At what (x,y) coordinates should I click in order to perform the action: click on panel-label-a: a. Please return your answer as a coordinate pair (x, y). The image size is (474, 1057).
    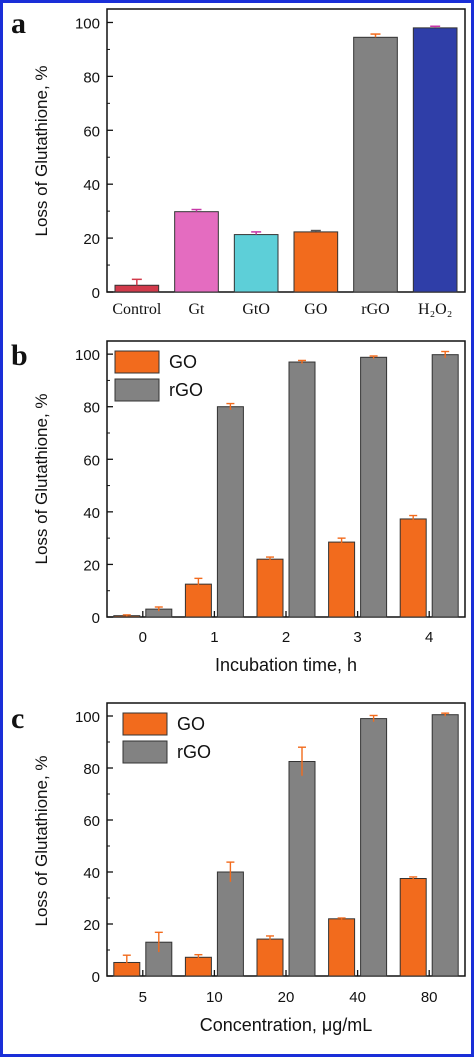
    Looking at the image, I should click on (18, 23).